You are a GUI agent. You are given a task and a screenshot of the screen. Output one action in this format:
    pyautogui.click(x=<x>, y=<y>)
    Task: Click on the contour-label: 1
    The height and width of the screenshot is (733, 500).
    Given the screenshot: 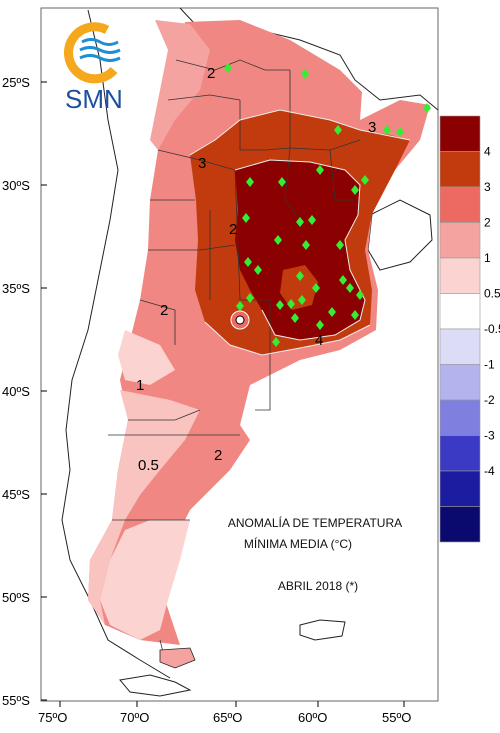 What is the action you would take?
    pyautogui.click(x=140, y=385)
    